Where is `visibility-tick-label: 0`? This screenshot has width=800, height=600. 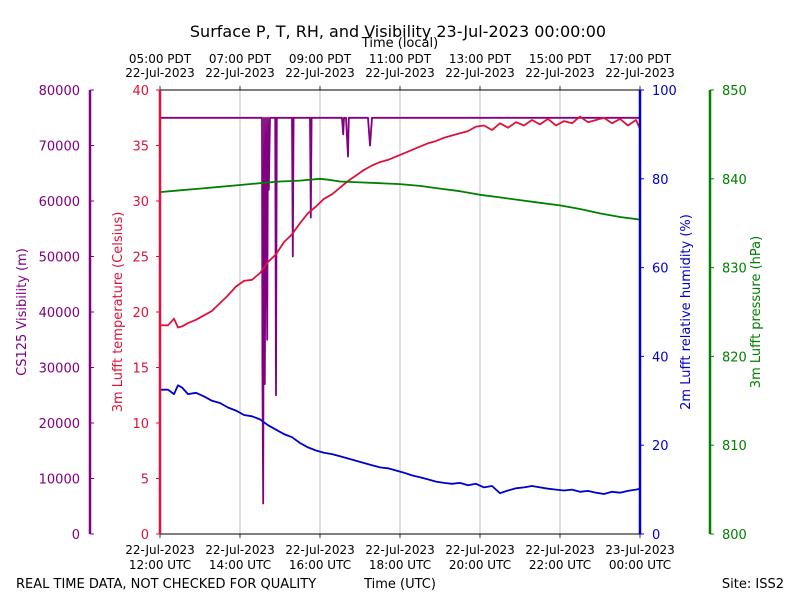
visibility-tick-label: 0 is located at coordinates (76, 535).